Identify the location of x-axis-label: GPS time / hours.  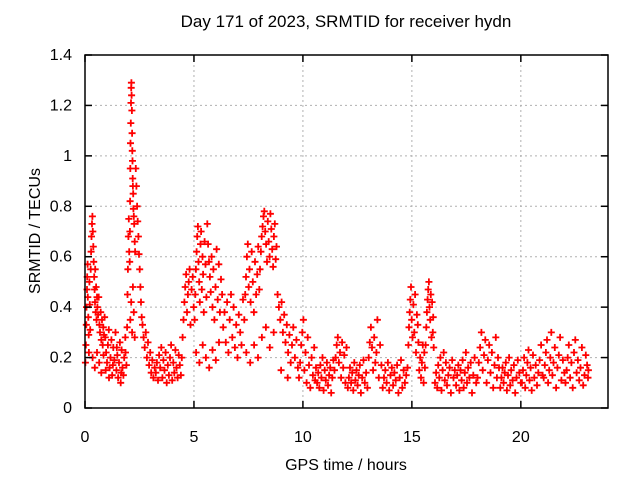
(346, 465).